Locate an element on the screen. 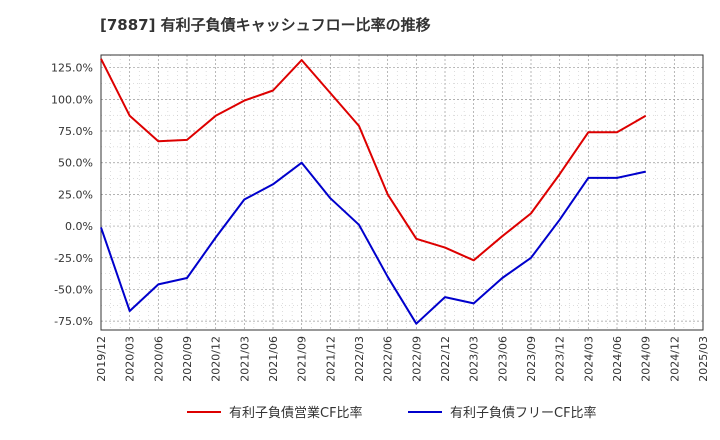 The width and height of the screenshot is (720, 440). x-tick-label: 2022/12 is located at coordinates (445, 359).